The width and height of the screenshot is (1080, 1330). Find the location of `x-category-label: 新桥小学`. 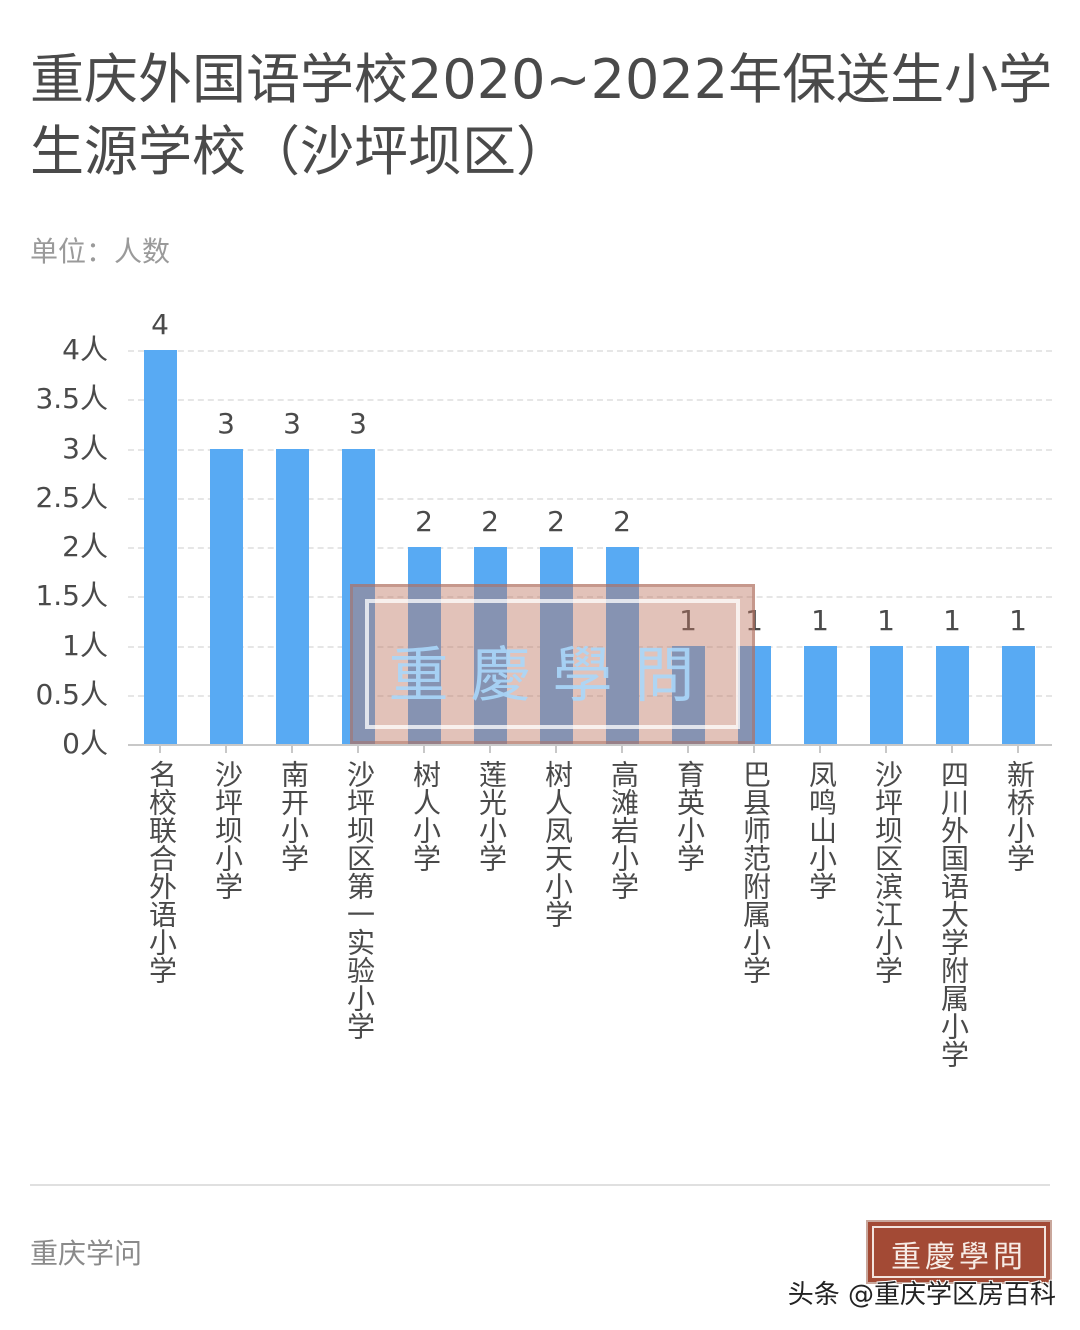

x-category-label: 新桥小学 is located at coordinates (1019, 816).